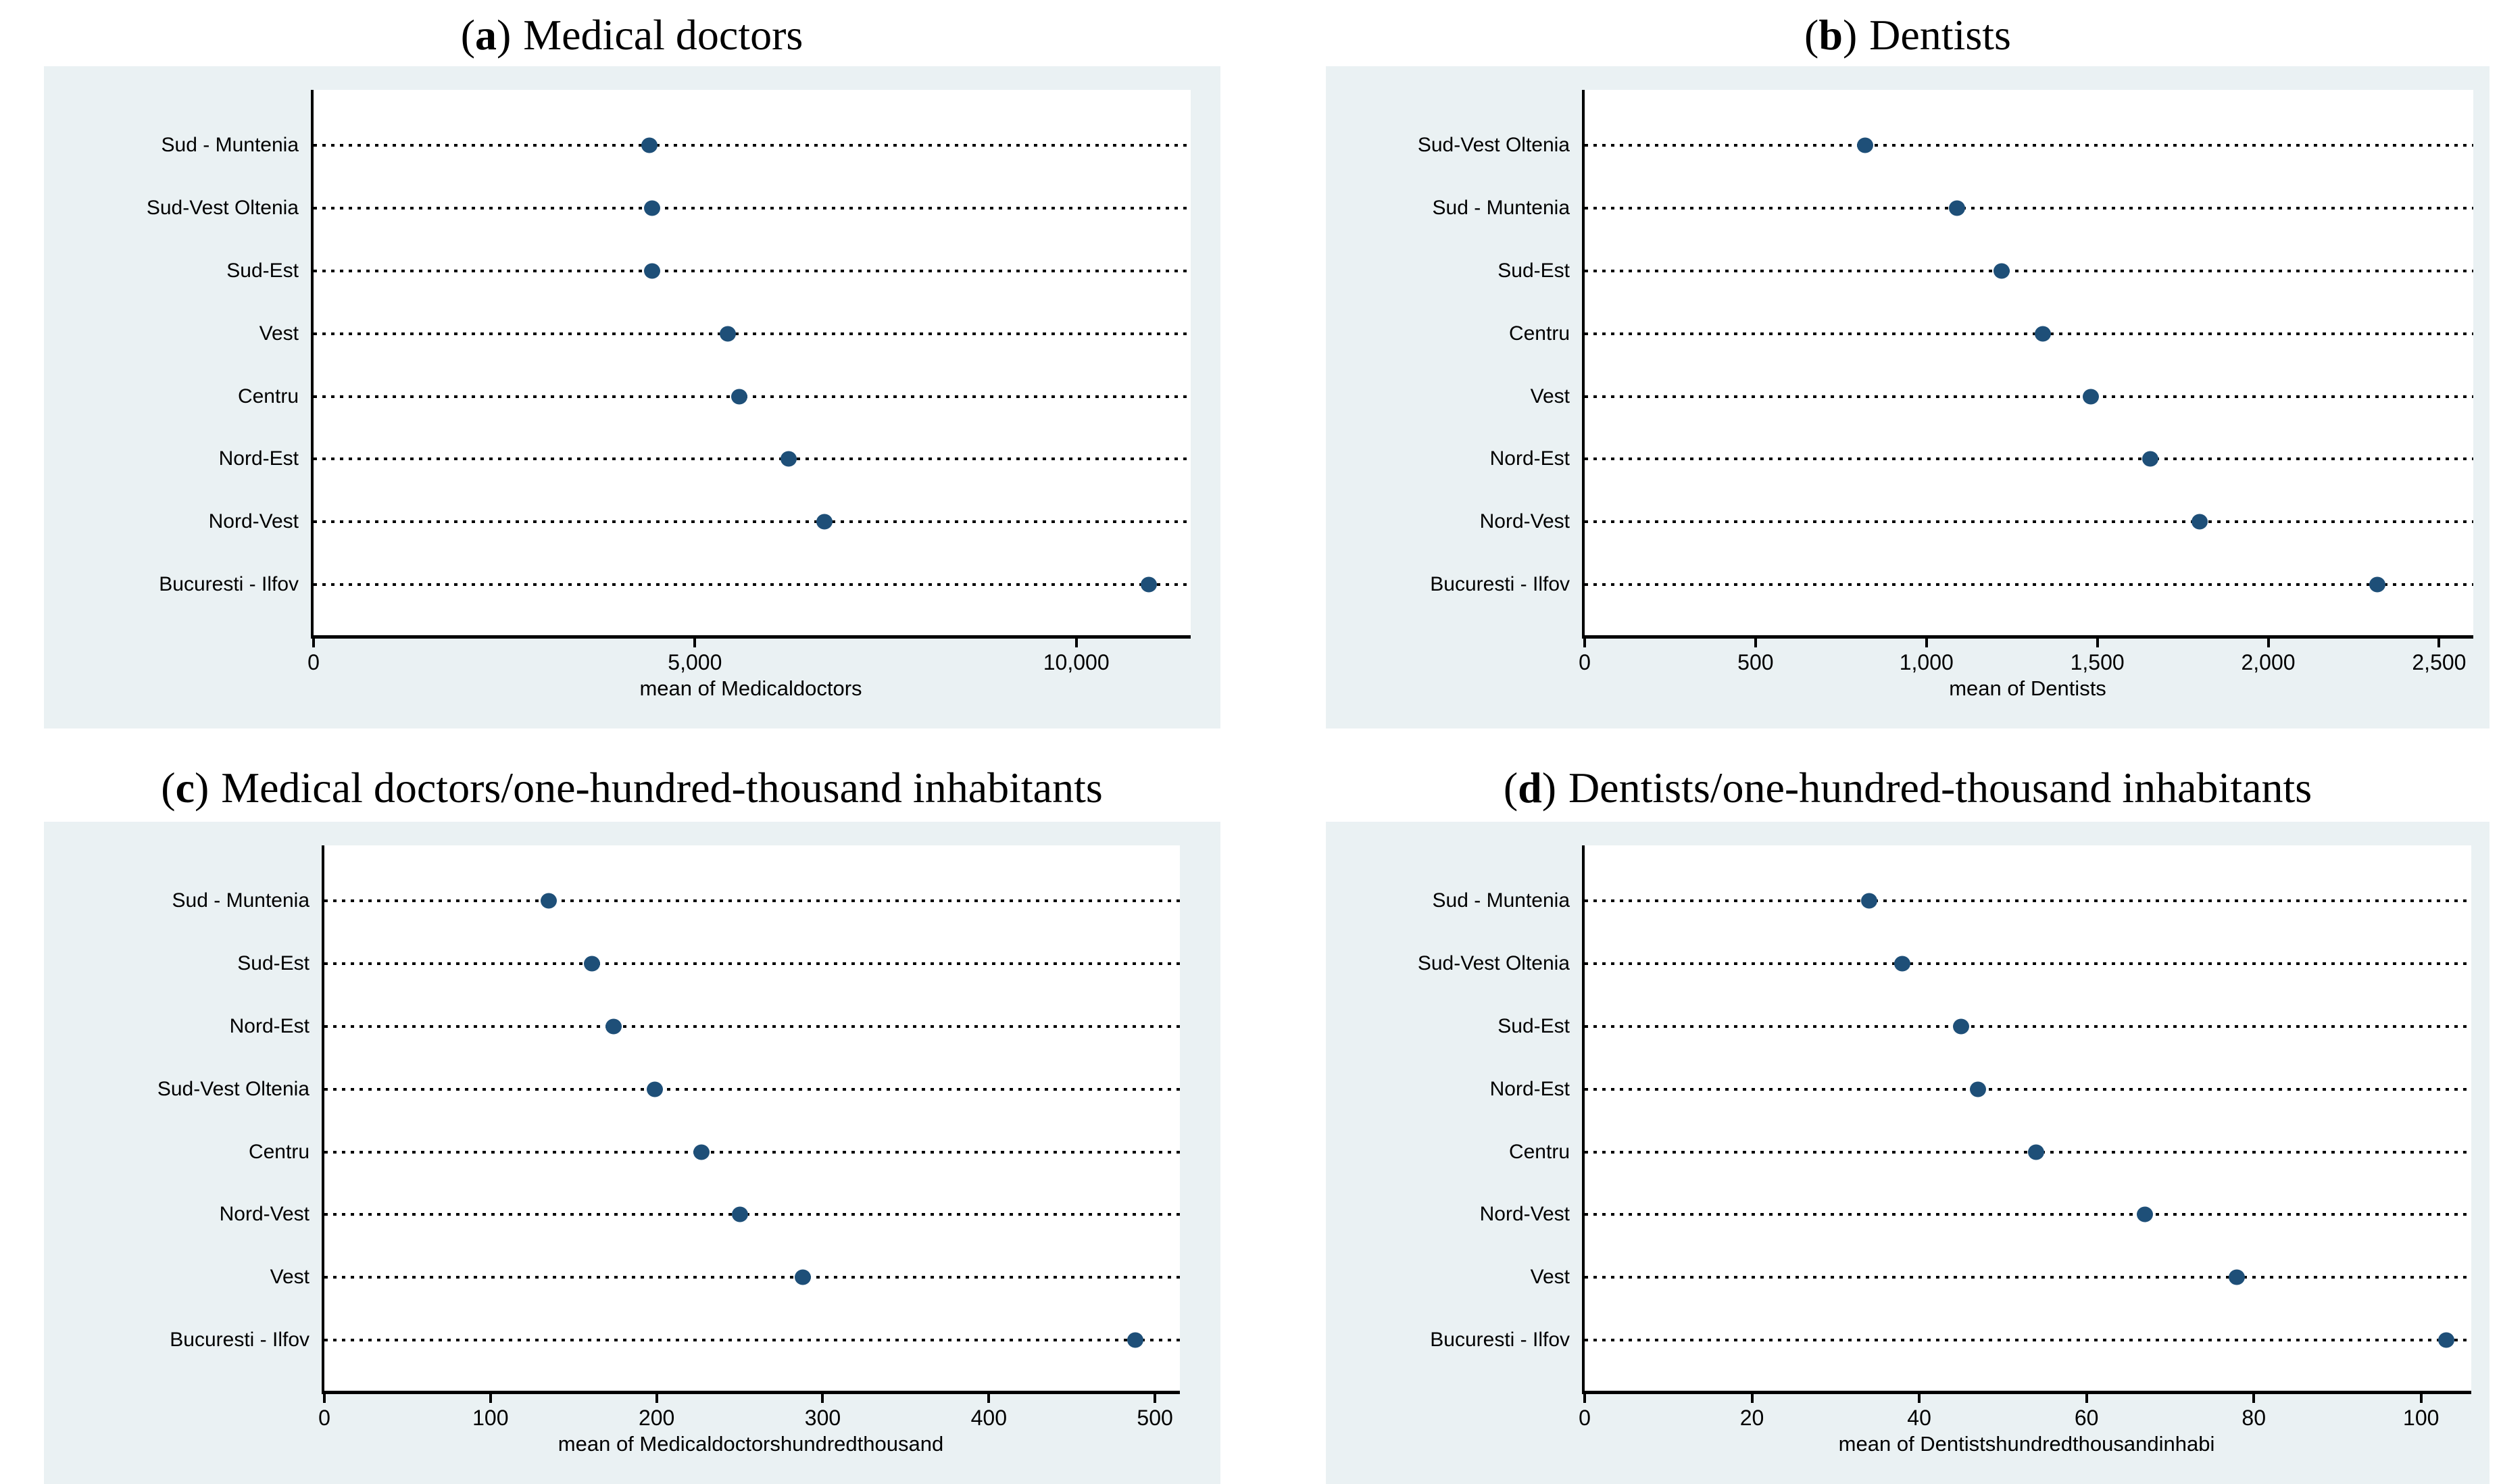 The image size is (2501, 1484). Describe the element at coordinates (2254, 1418) in the screenshot. I see `x-axis-tick-label: 80` at that location.